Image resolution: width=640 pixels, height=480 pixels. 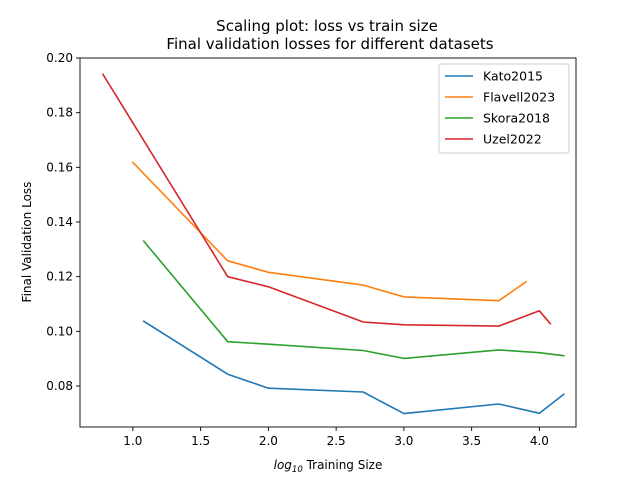 What do you see at coordinates (516, 118) in the screenshot?
I see `legend-label: Skora2018` at bounding box center [516, 118].